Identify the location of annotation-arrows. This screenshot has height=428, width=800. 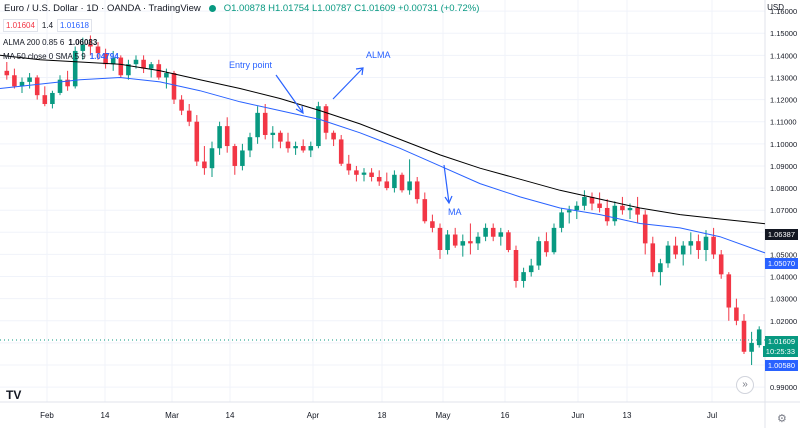
(364, 136).